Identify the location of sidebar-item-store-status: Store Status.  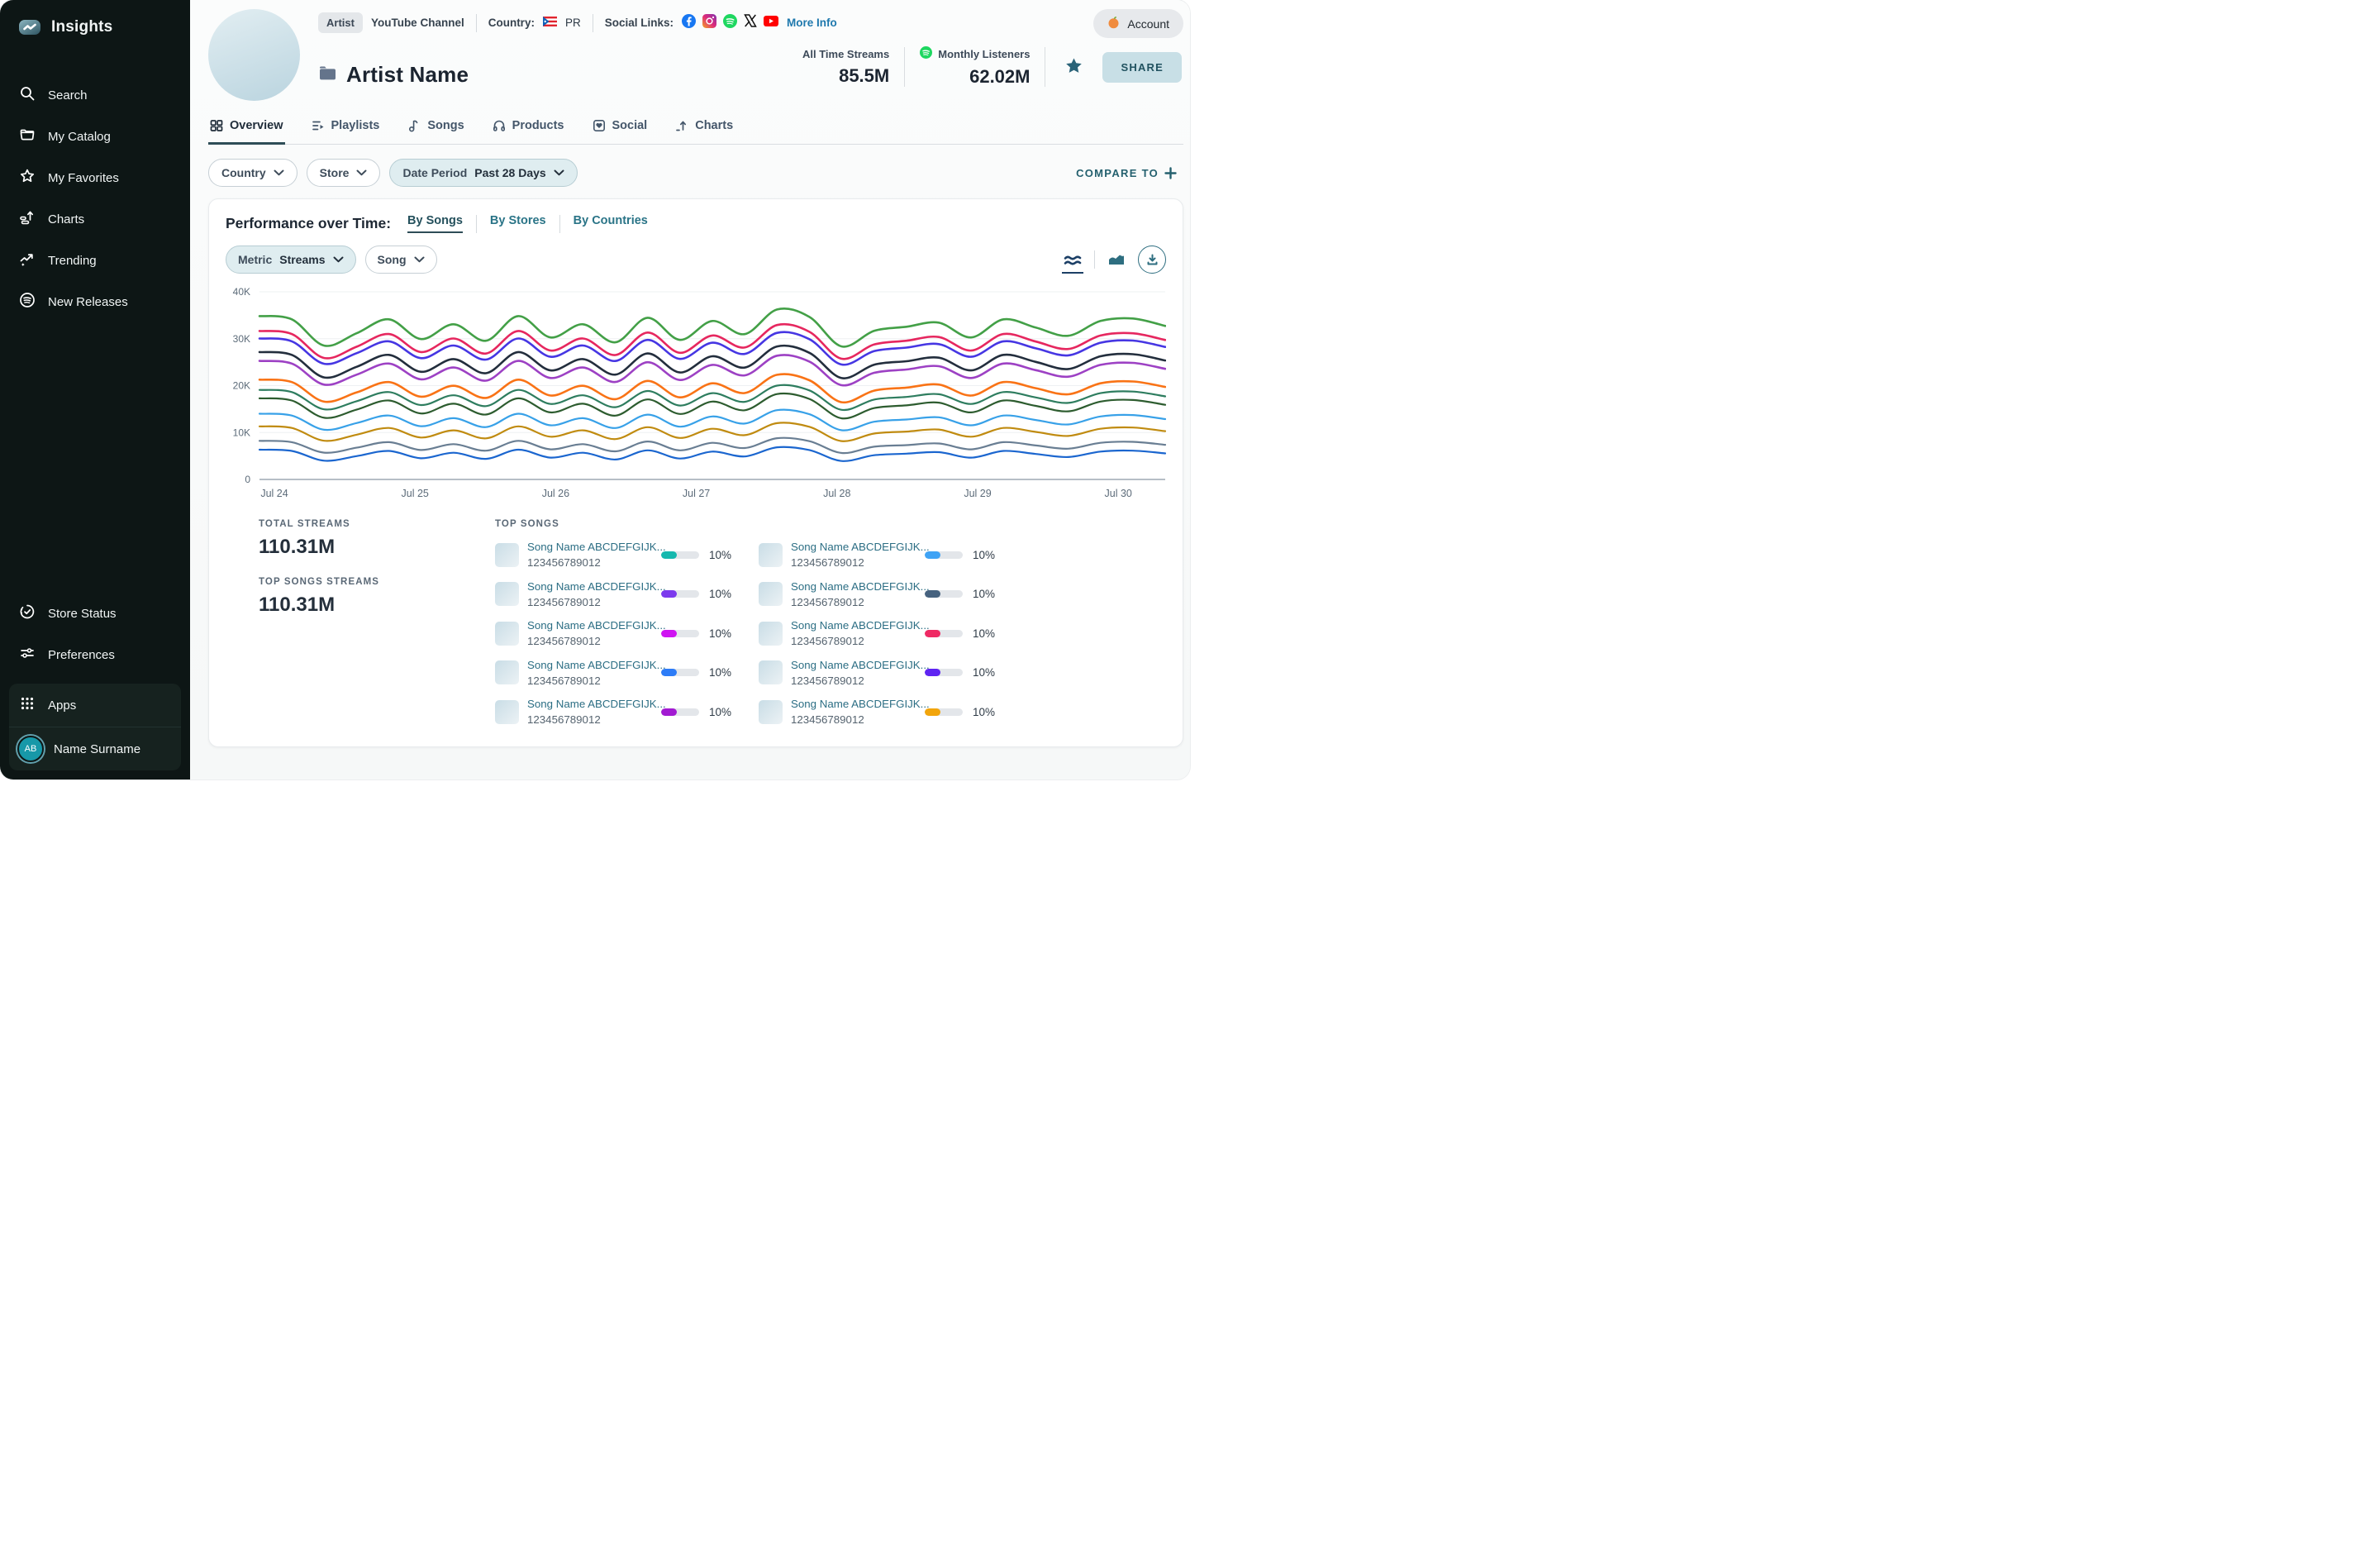
(95, 613).